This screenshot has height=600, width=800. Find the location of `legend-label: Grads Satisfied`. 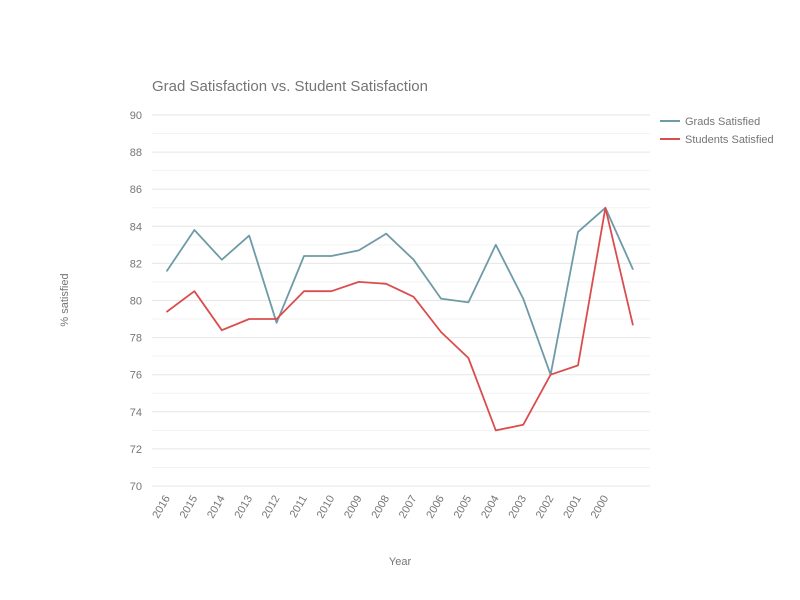

legend-label: Grads Satisfied is located at coordinates (722, 122).